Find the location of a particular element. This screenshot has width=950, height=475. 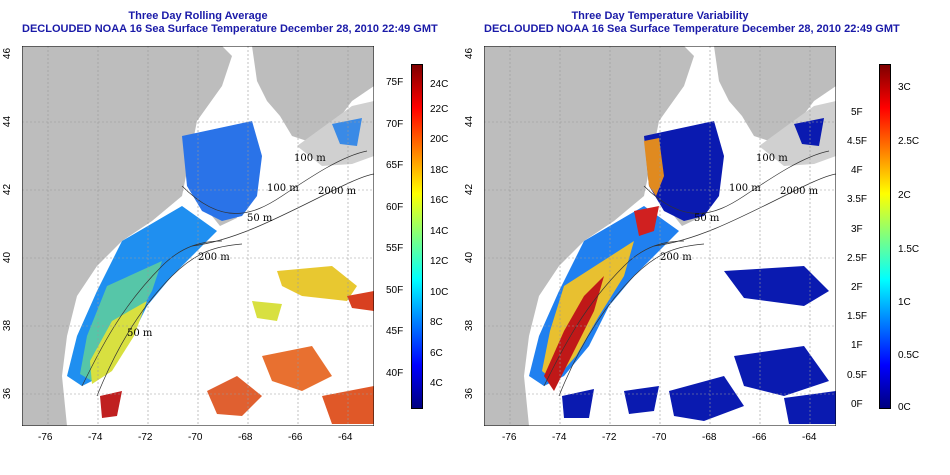

right-contour-label-4: 200 m is located at coordinates (676, 257).